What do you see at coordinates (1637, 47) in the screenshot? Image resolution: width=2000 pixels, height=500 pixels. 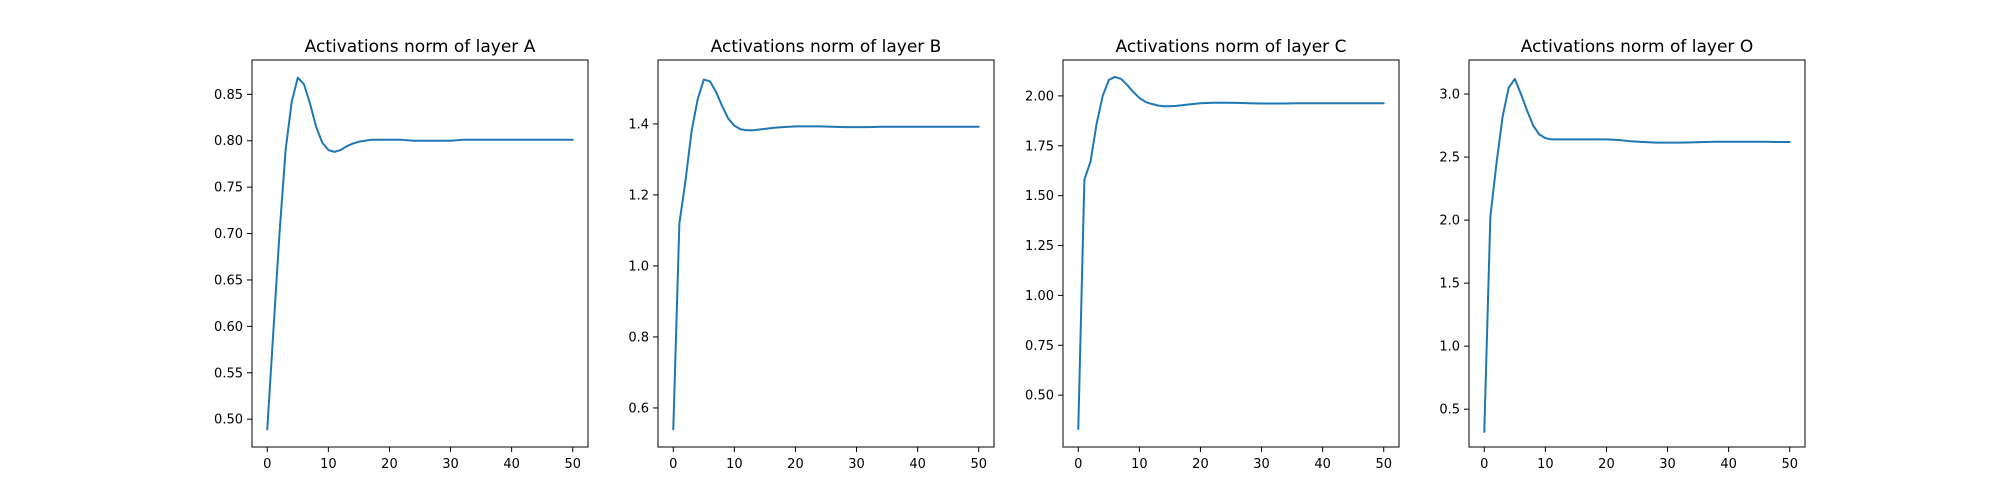 I see `chart-title: Activations norm of layer O` at bounding box center [1637, 47].